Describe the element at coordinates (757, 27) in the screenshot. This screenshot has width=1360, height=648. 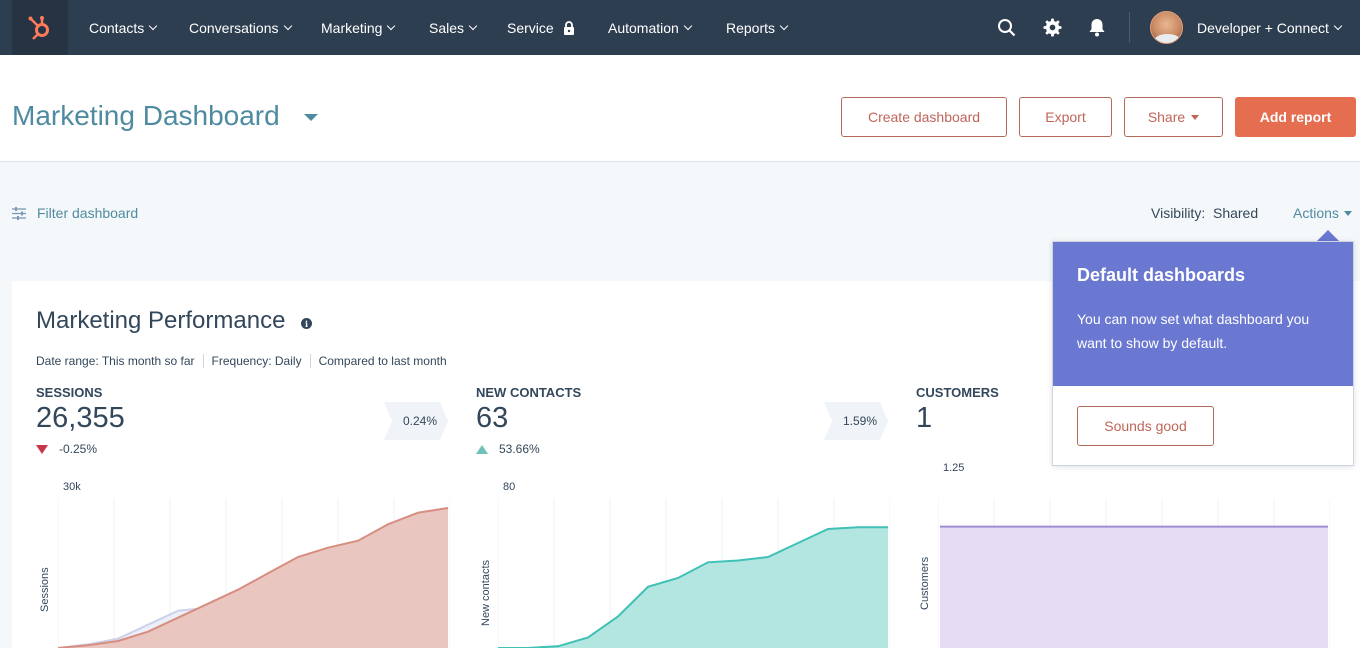
I see `nav-reports: Reports` at that location.